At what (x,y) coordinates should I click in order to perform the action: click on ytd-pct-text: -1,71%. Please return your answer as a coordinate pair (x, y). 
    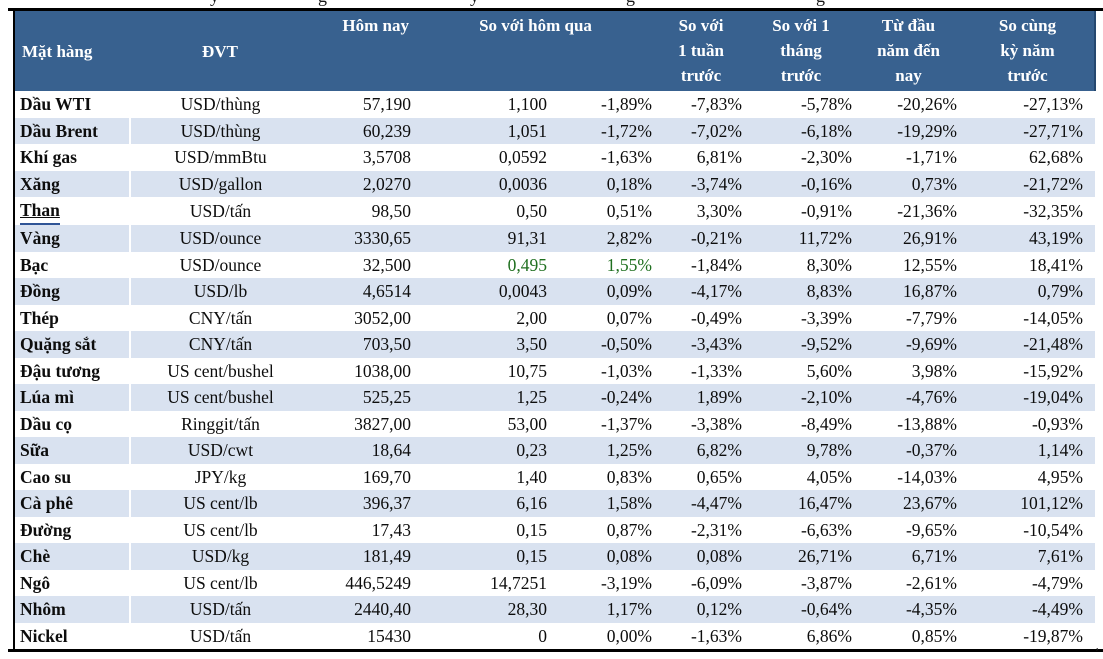
    Looking at the image, I should click on (931, 157).